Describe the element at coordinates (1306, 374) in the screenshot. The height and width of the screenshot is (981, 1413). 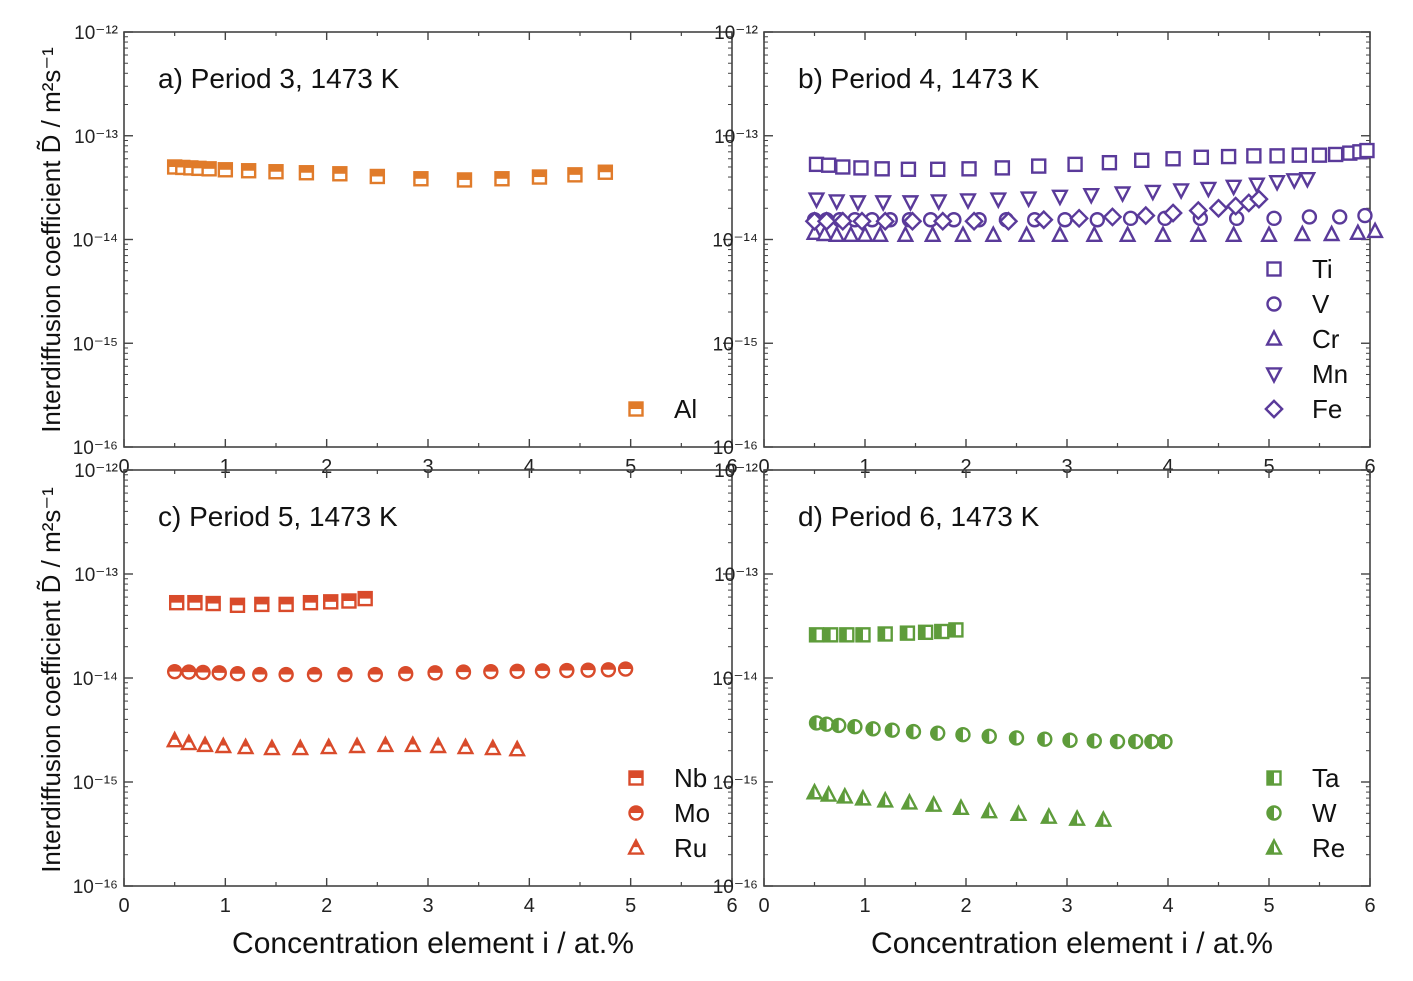
I see `legend-item: Mn` at that location.